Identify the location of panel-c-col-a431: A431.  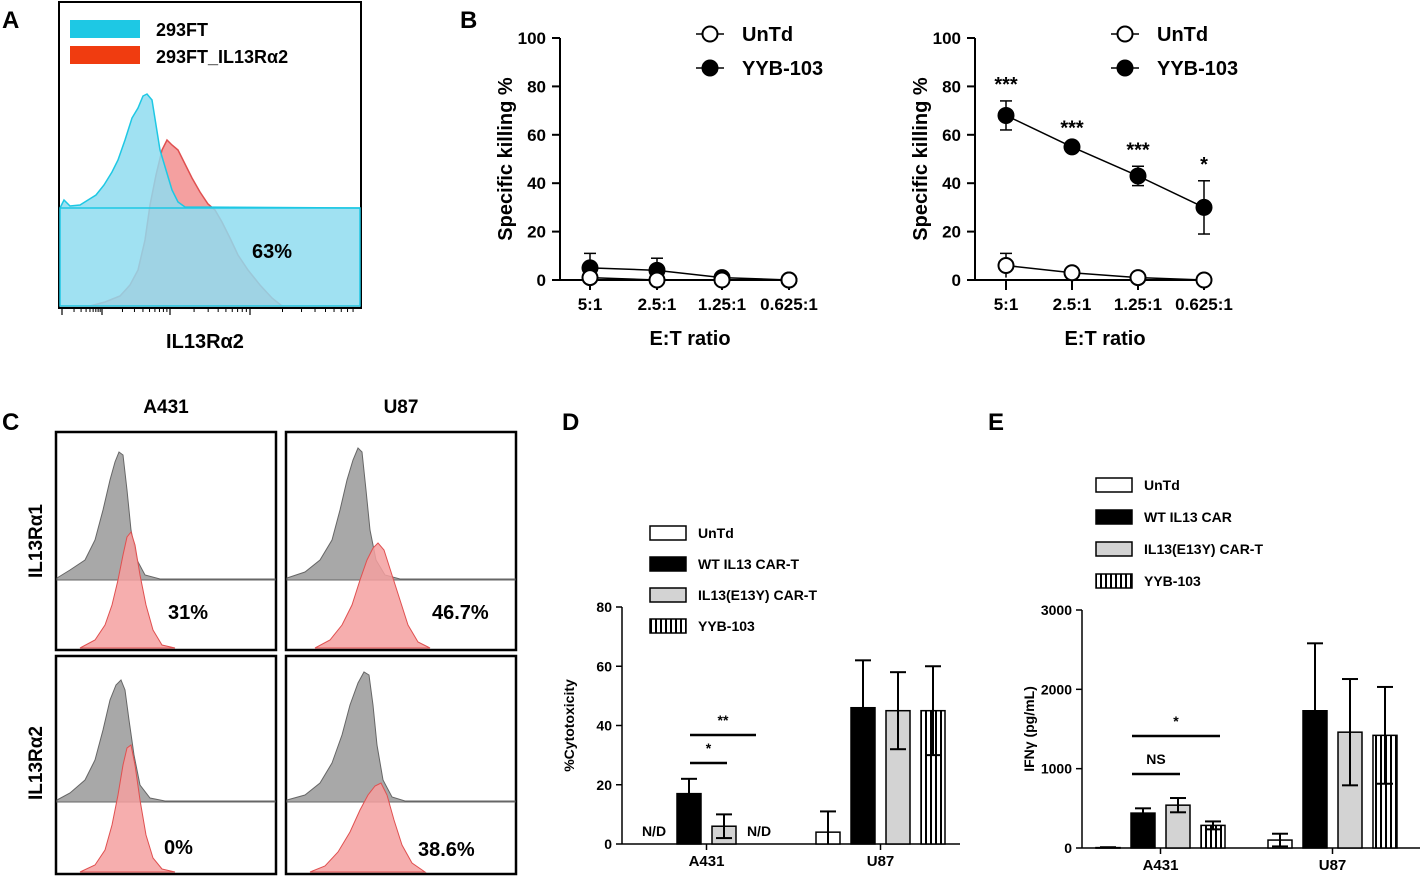
(166, 407).